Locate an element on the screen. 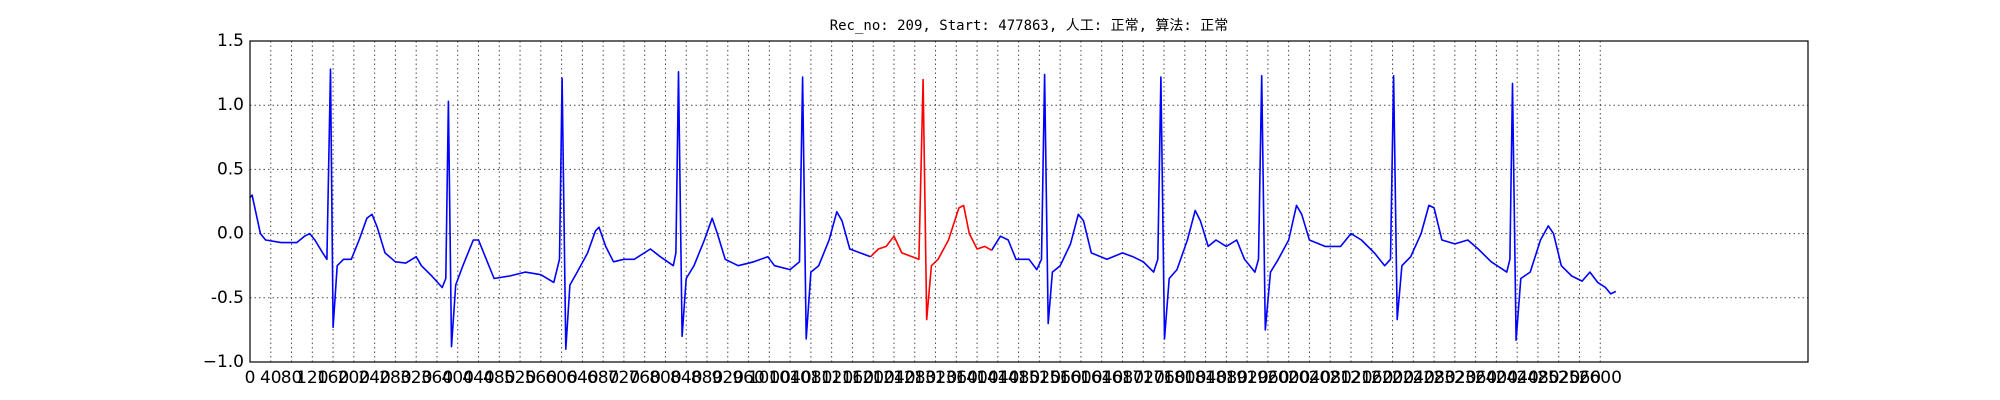 Image resolution: width=2000 pixels, height=400 pixels. x-tick-label: 760 is located at coordinates (644, 378).